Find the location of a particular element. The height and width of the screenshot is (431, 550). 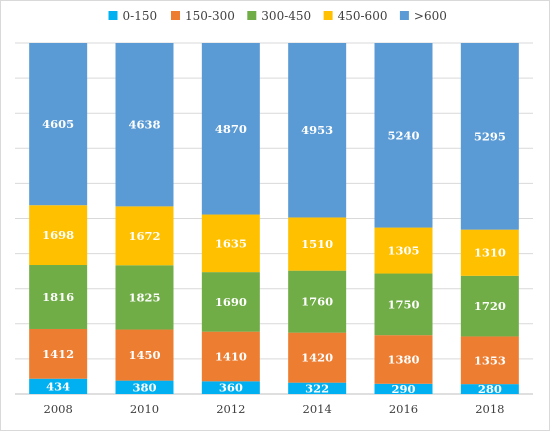

data-label-2018-300-450: 1720 is located at coordinates (490, 306).